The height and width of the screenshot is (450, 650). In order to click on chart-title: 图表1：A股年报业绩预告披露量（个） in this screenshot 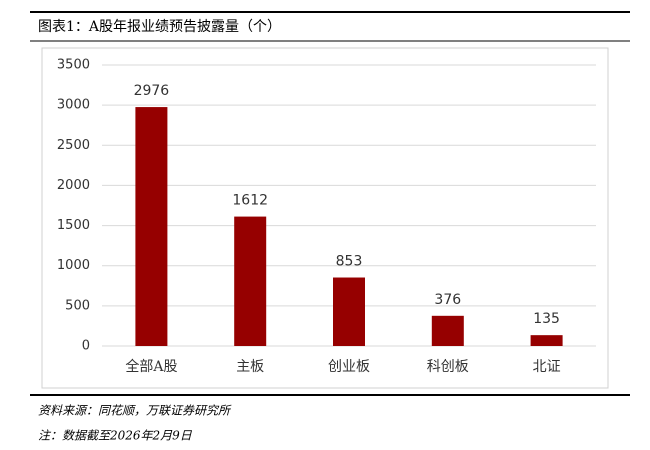, I will do `click(159, 27)`.